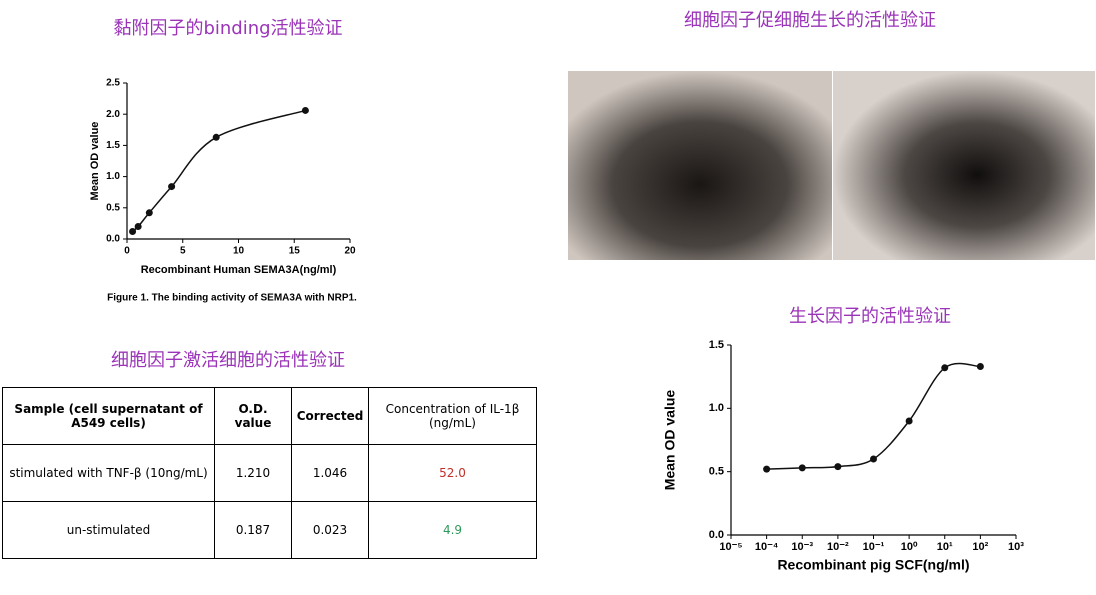 This screenshot has height=595, width=1096. I want to click on td: stimulated with TNF-β (10ng/mL), so click(108, 473).